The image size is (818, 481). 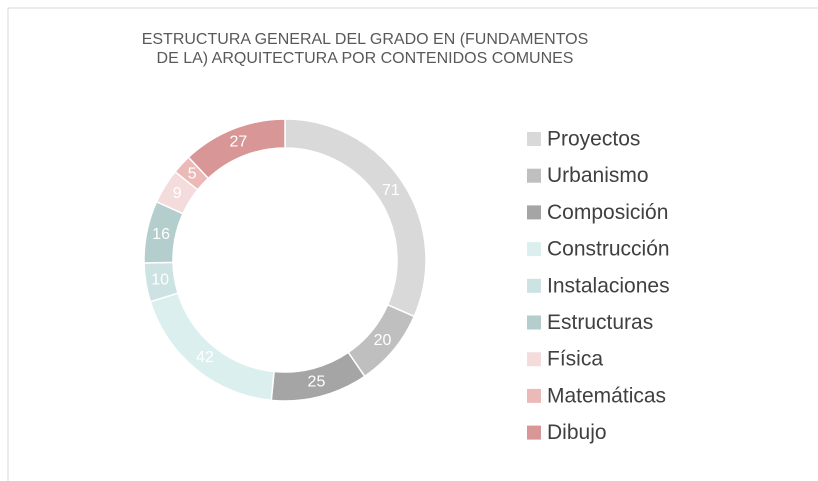 I want to click on data-label: 27, so click(x=239, y=142).